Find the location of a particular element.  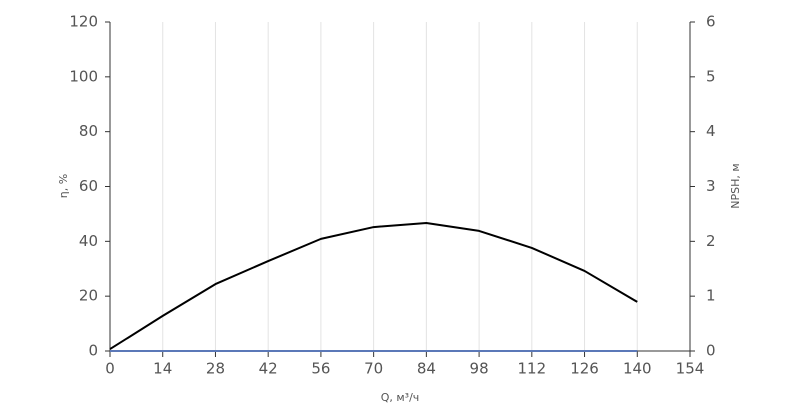

y-tick-label: 0 is located at coordinates (93, 351).